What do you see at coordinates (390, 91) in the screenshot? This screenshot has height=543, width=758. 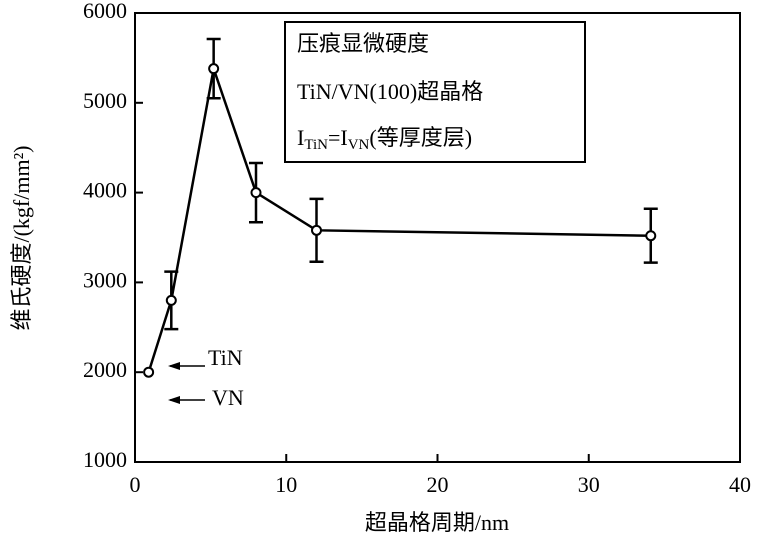 I see `box-line: TiN/VN(100)超晶格` at bounding box center [390, 91].